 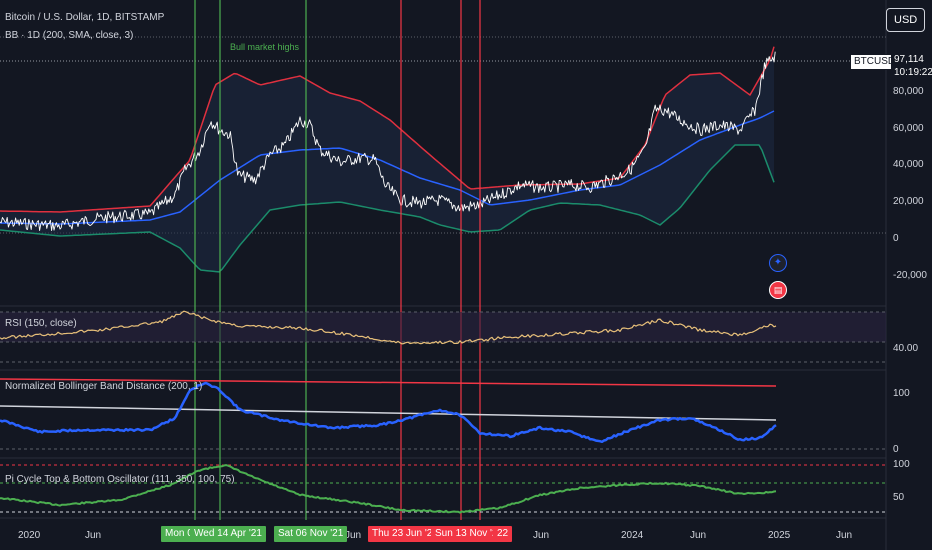 I want to click on countdown-timer: 10:19:22, so click(x=911, y=72).